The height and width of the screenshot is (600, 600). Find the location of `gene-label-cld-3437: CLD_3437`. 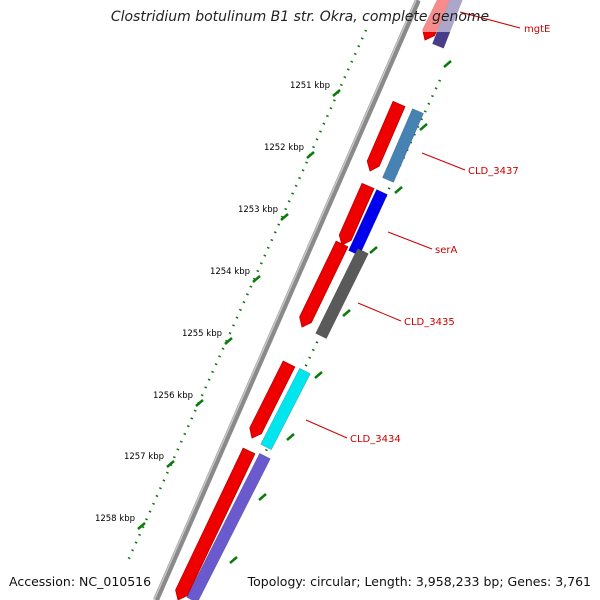

gene-label-cld-3437: CLD_3437 is located at coordinates (493, 171).